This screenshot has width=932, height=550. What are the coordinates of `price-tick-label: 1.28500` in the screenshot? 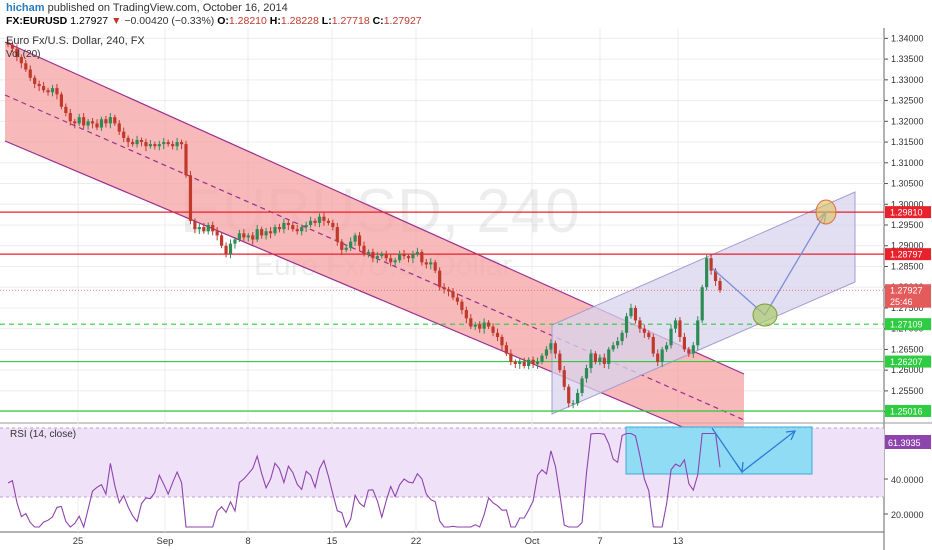 It's located at (907, 266).